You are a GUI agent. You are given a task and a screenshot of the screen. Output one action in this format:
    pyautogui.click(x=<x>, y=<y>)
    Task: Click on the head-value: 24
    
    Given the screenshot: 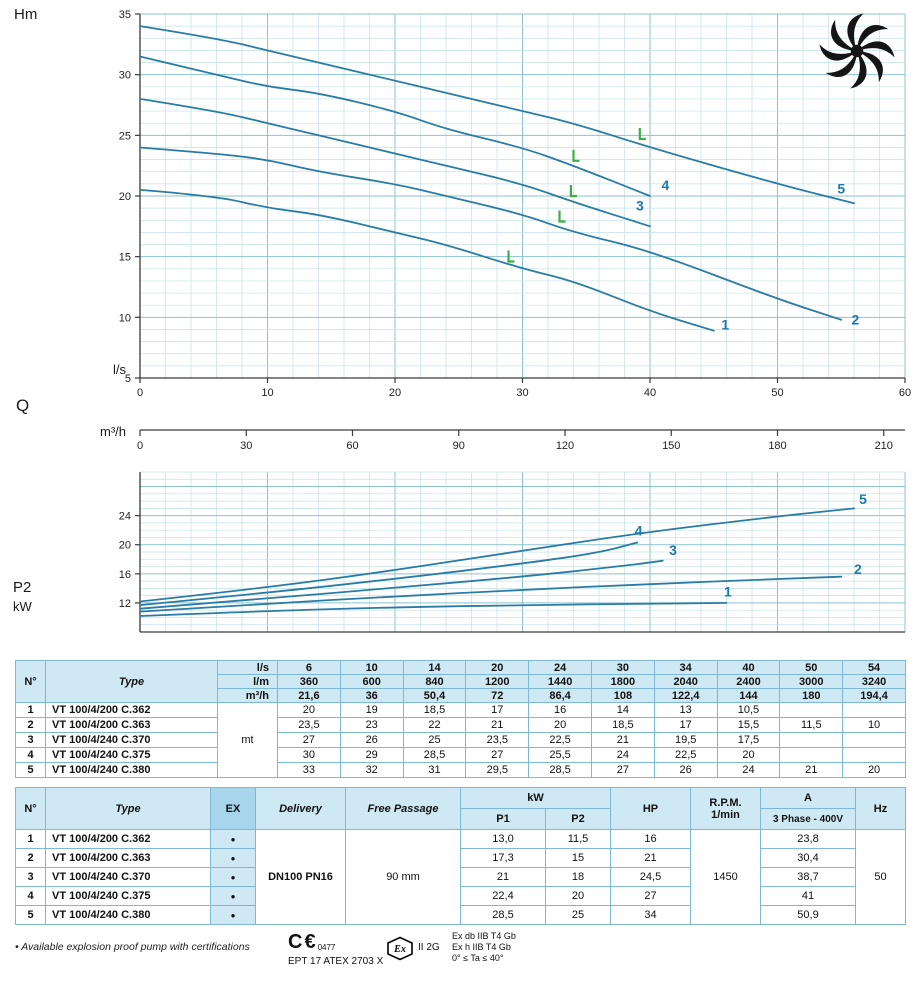 What is the action you would take?
    pyautogui.click(x=748, y=770)
    